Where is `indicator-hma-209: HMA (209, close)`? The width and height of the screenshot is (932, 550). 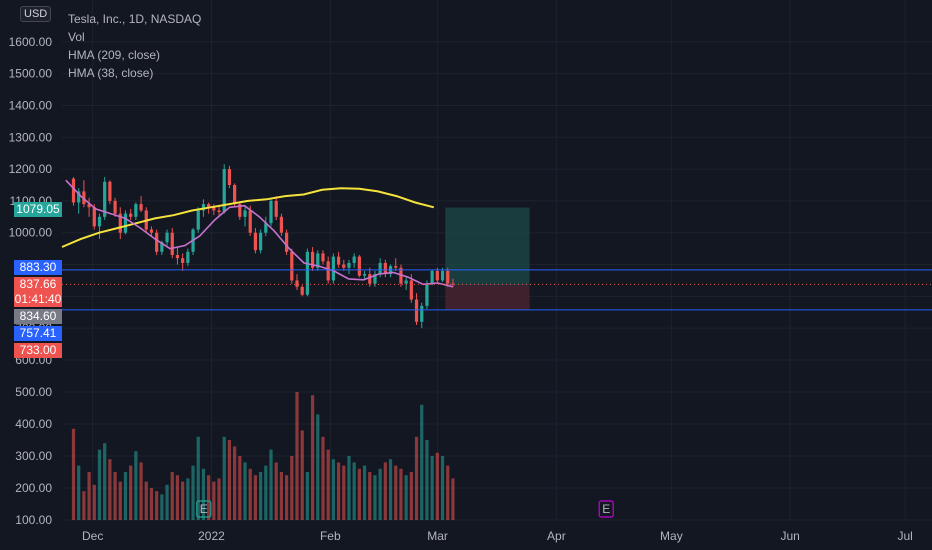
indicator-hma-209: HMA (209, close) is located at coordinates (114, 55).